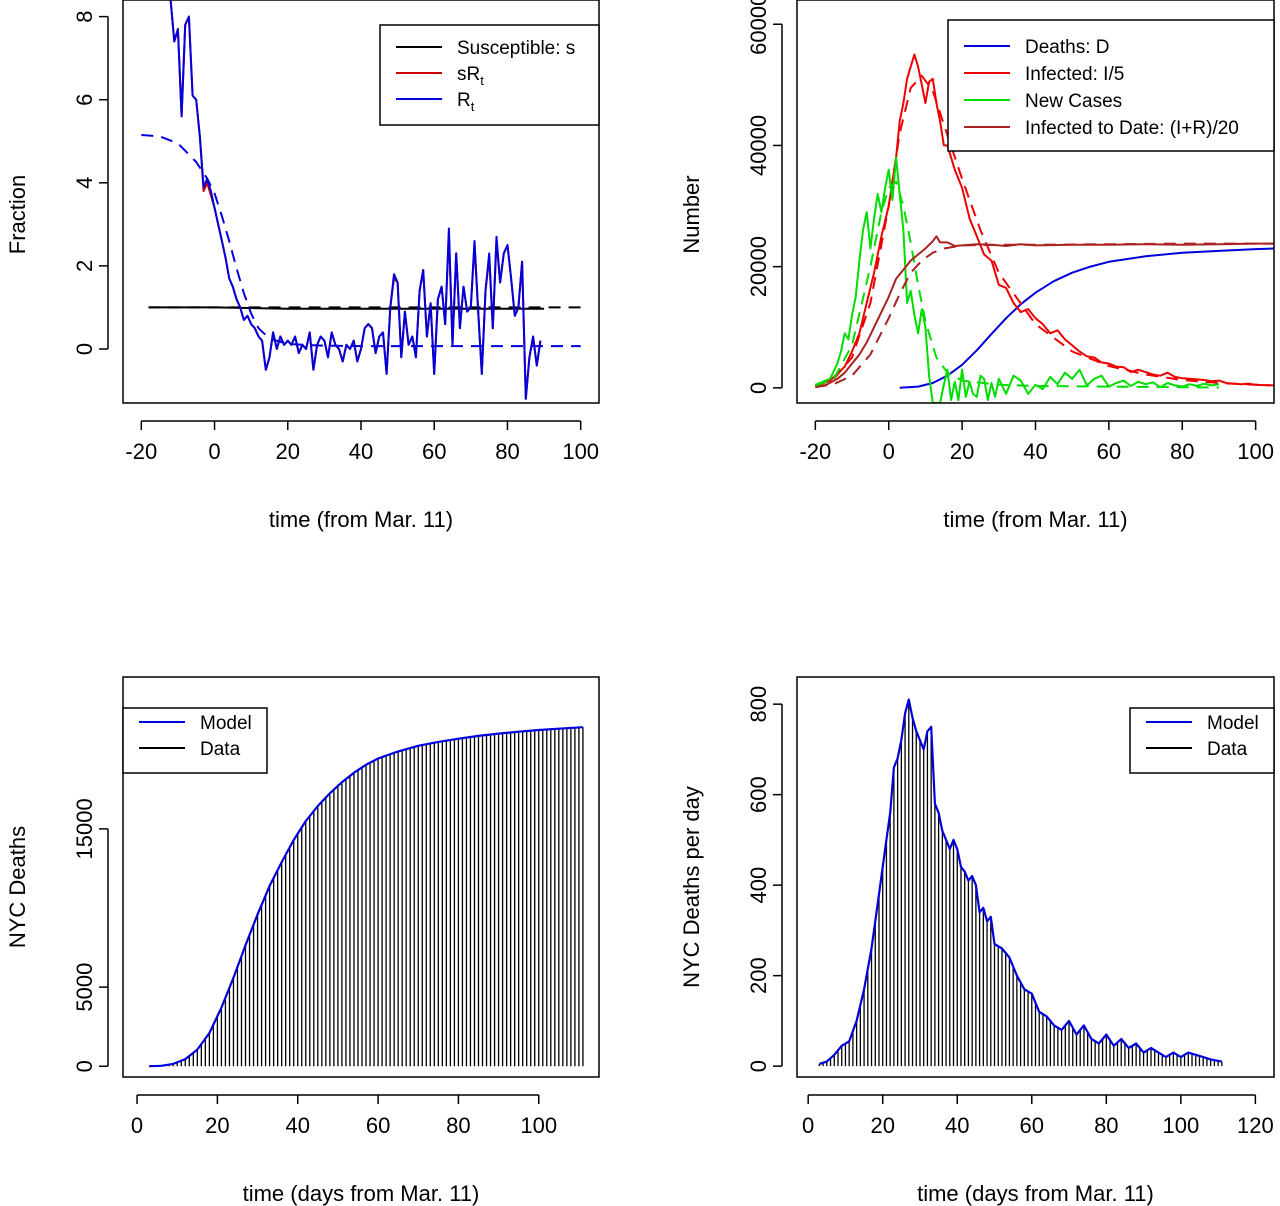 The height and width of the screenshot is (1206, 1280). I want to click on x-axis: 0 20 40 60 80 100, so click(344, 1116).